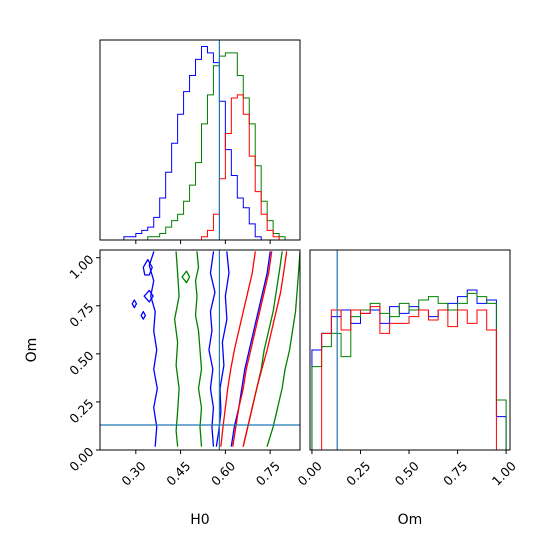 The width and height of the screenshot is (550, 550). I want to click on om-axis-label: Om, so click(410, 520).